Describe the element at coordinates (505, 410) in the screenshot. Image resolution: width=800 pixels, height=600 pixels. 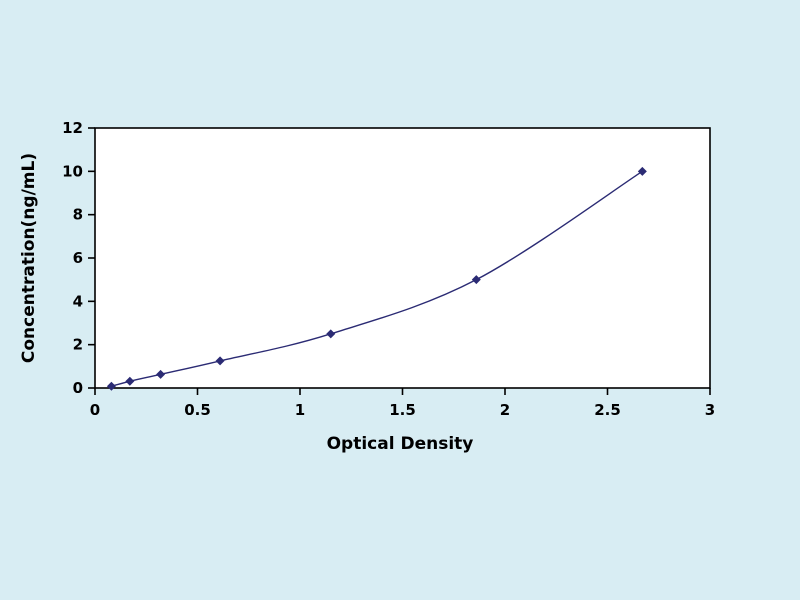
I see `x-tick-label: 2` at that location.